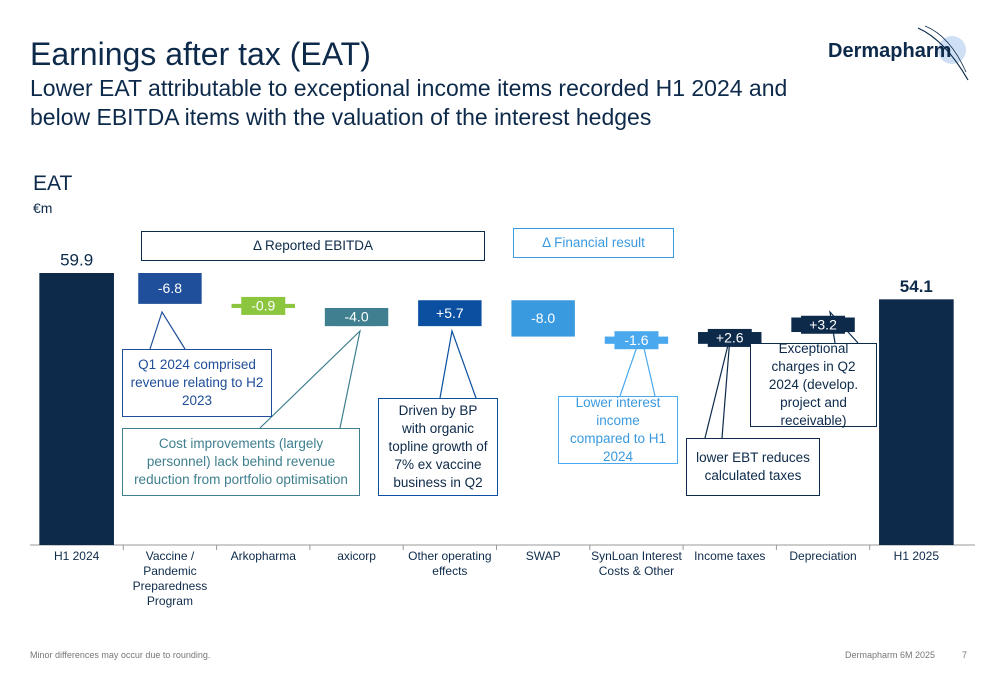 The height and width of the screenshot is (685, 1000). What do you see at coordinates (543, 556) in the screenshot?
I see `x-tick-label: SWAP` at bounding box center [543, 556].